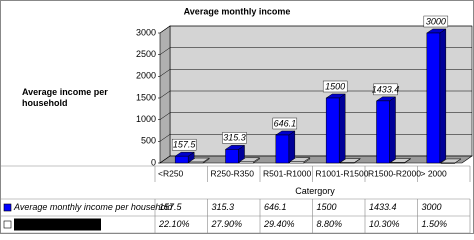 The image size is (474, 240). I want to click on value-label: 646.1, so click(285, 123).